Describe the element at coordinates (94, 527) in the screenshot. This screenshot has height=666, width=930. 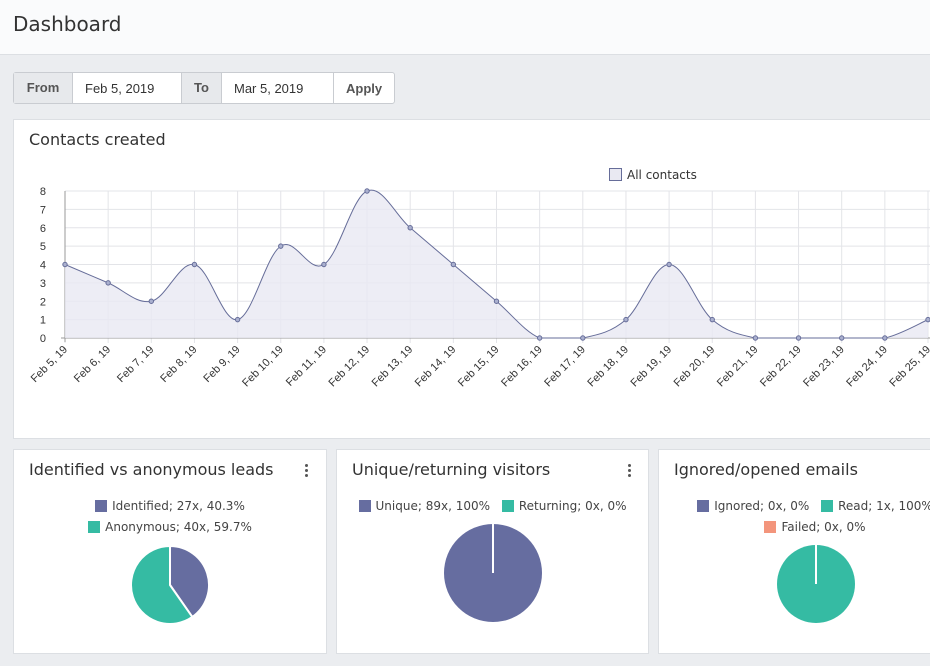
I see `anonymous-swatch` at that location.